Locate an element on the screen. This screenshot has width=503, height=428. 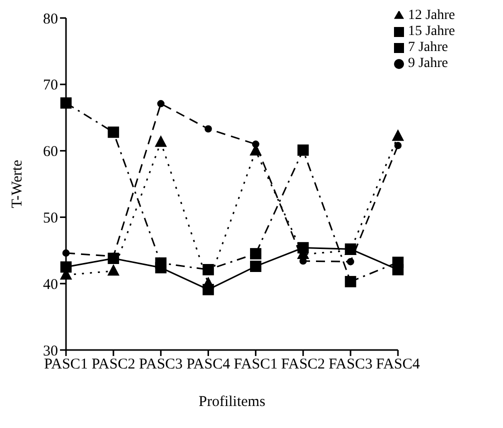
x-tick-label: PASC3 is located at coordinates (161, 364).